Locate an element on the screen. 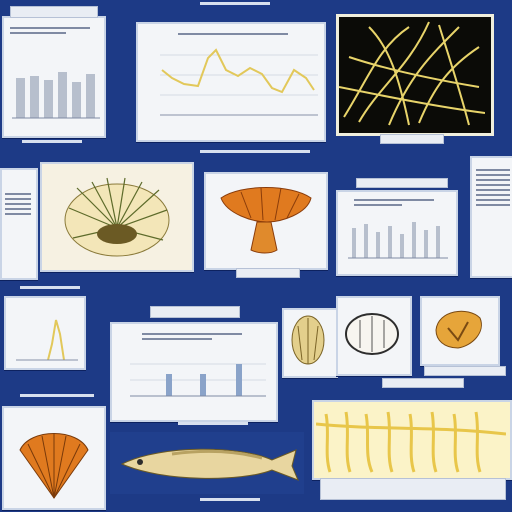  small-line-chart-panel is located at coordinates (45, 333).